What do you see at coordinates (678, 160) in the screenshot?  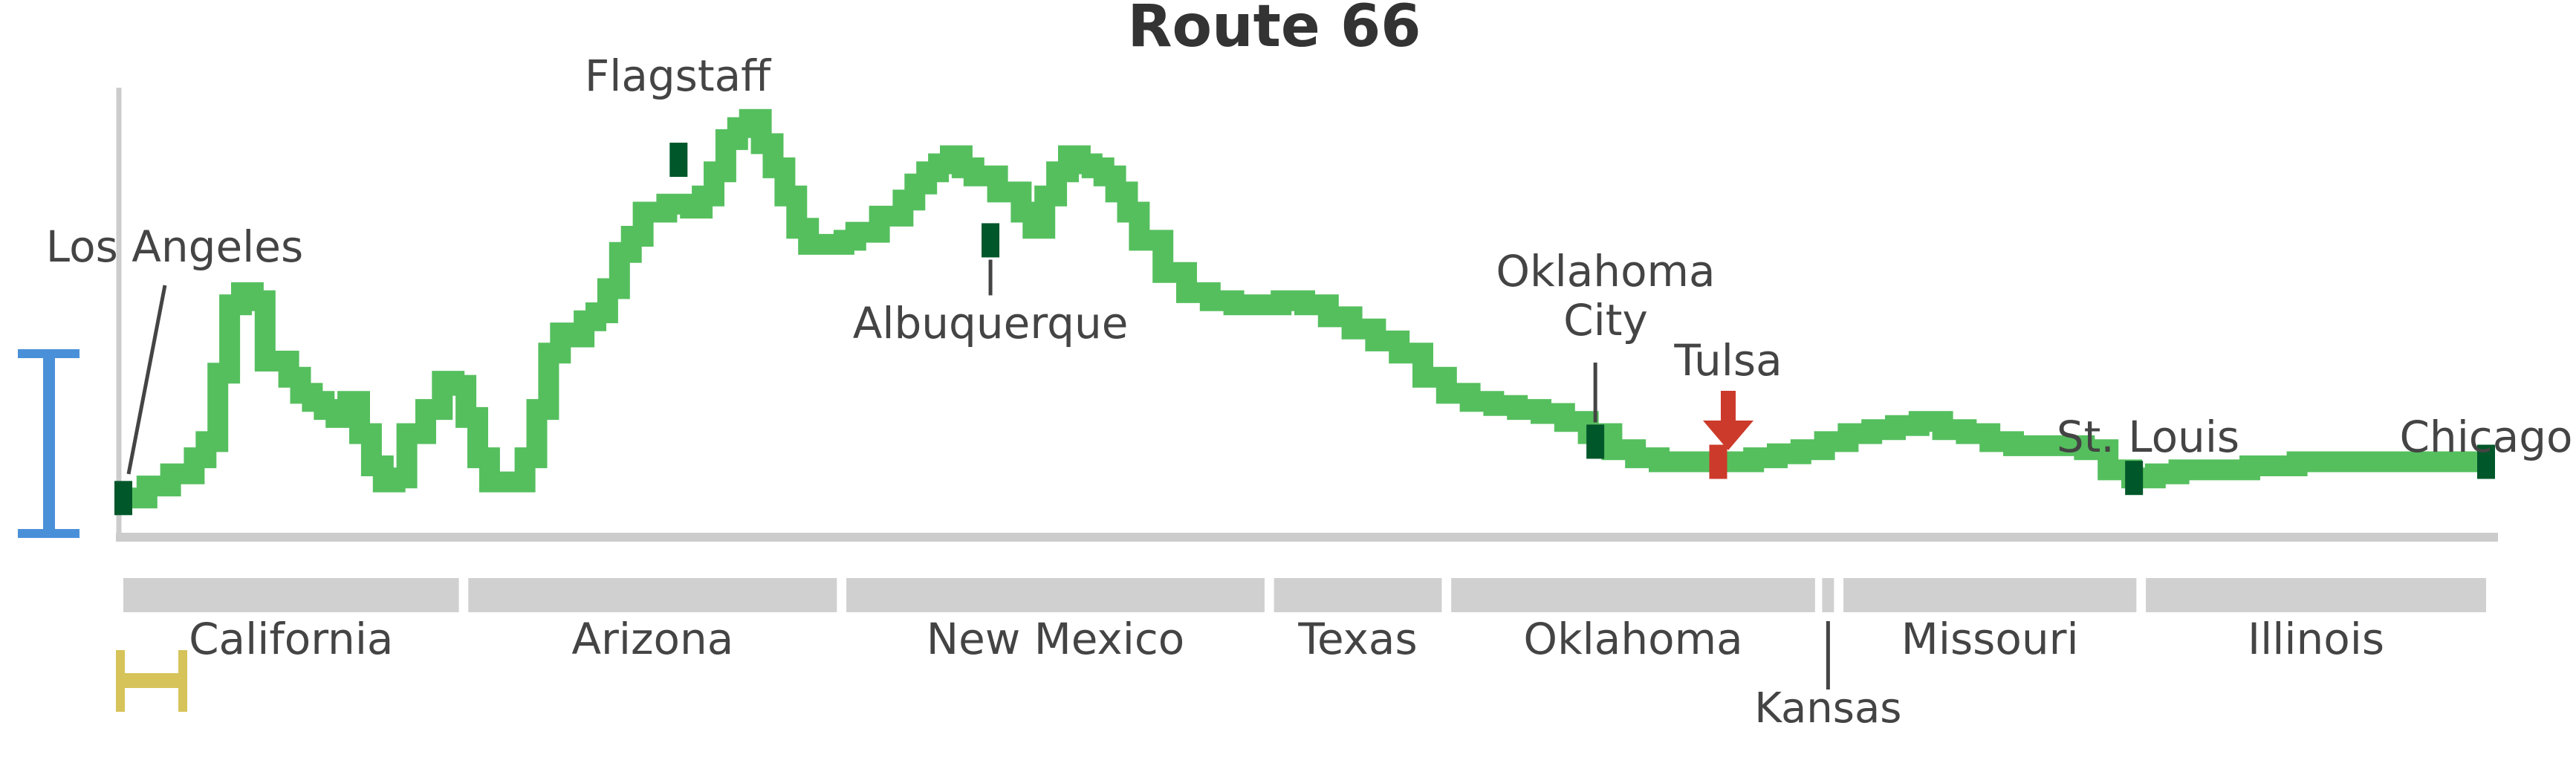 I see `city-marker-flagstaff` at bounding box center [678, 160].